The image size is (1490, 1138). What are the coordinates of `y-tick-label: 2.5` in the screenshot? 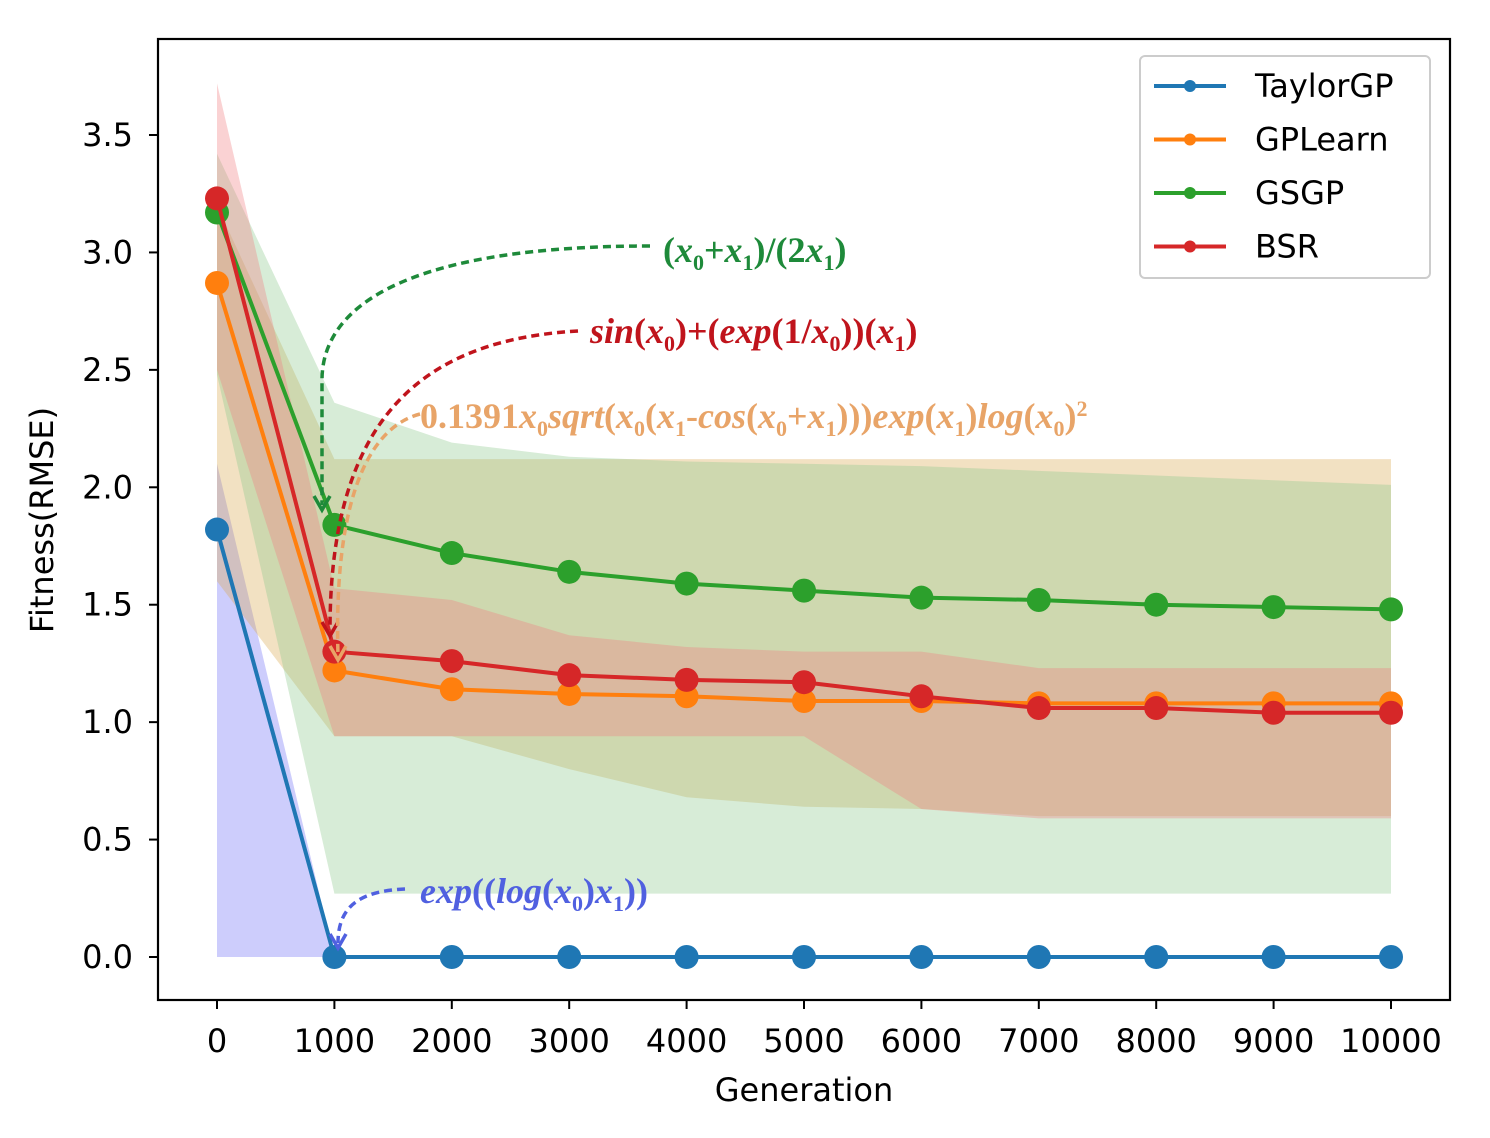 It's located at (107, 370).